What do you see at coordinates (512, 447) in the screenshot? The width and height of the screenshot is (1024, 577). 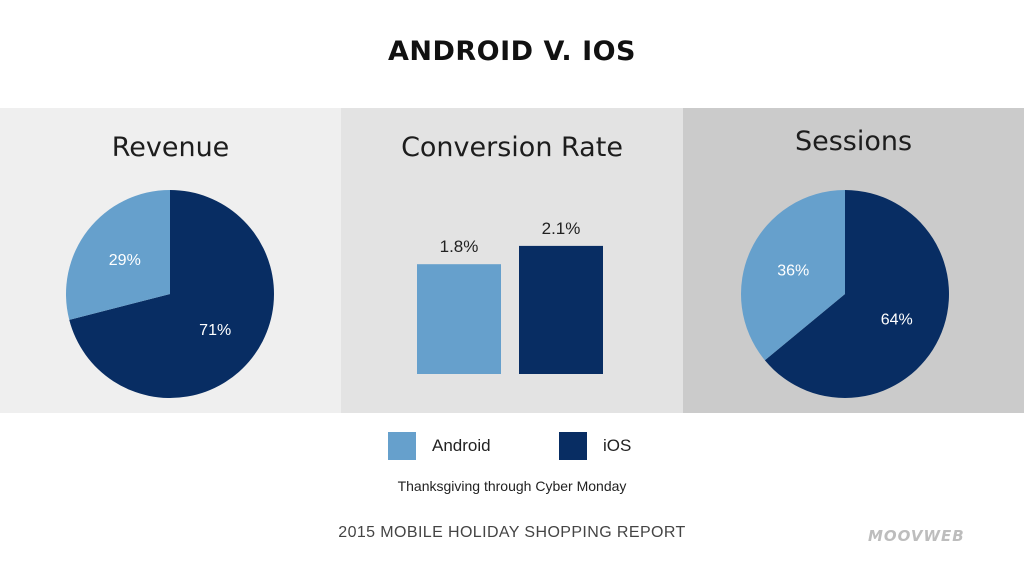 I see `legend: Android iOS` at bounding box center [512, 447].